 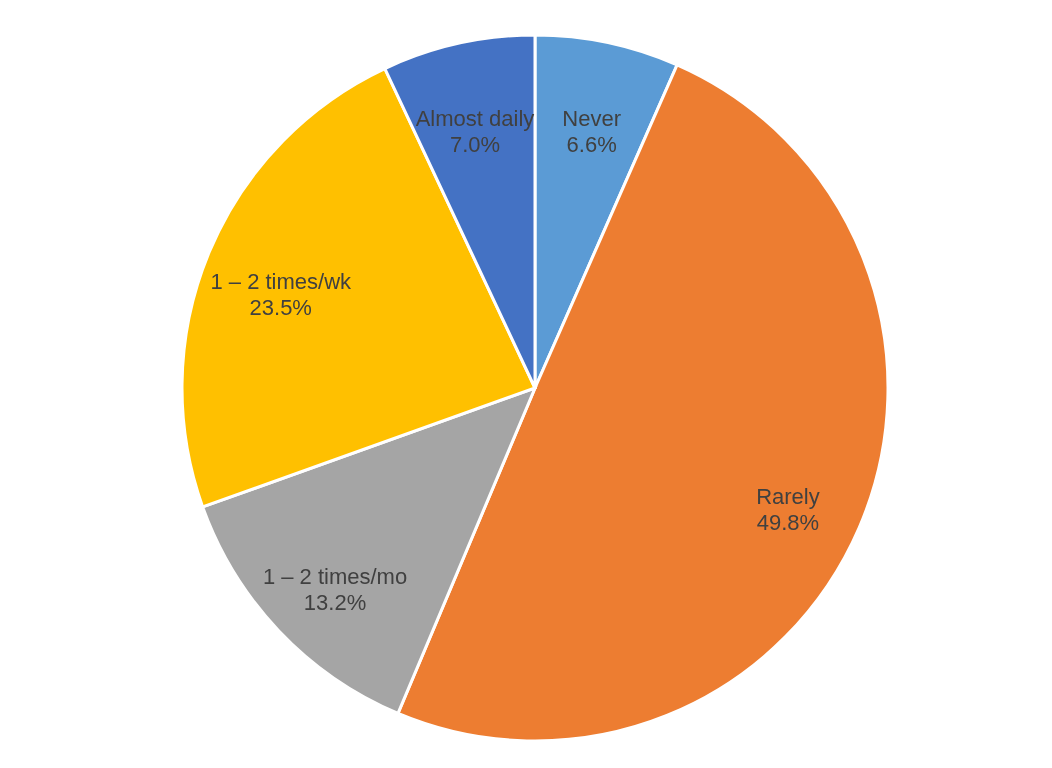 What do you see at coordinates (335, 577) in the screenshot?
I see `slice-label: 1 – 2 times/mo` at bounding box center [335, 577].